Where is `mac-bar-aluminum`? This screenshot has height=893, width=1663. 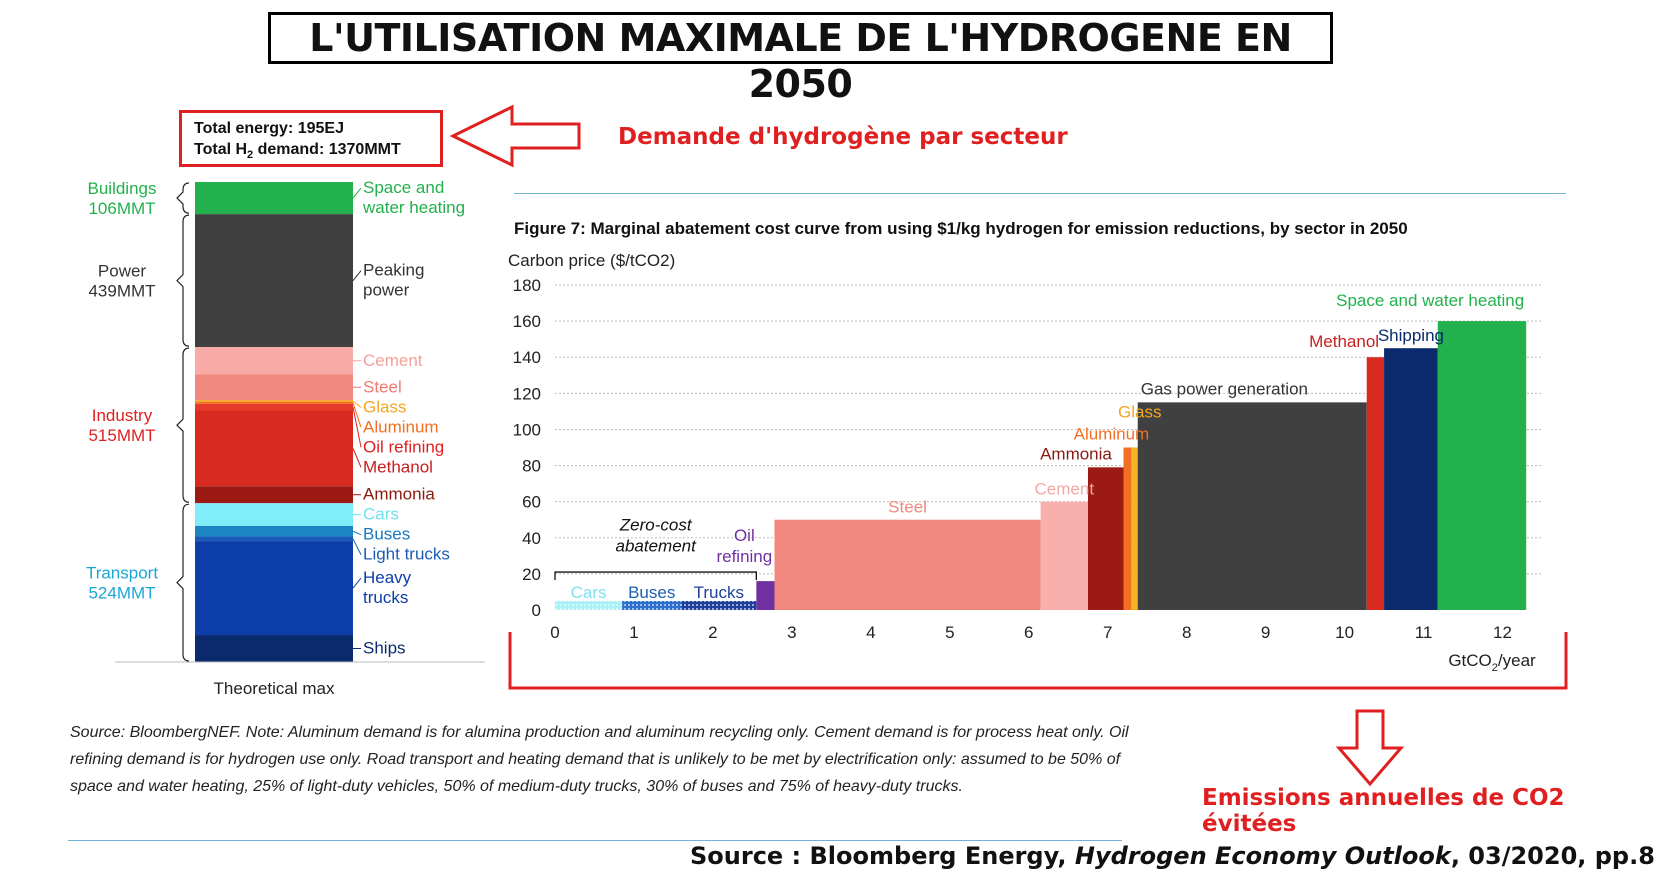
mac-bar-aluminum is located at coordinates (1127, 528).